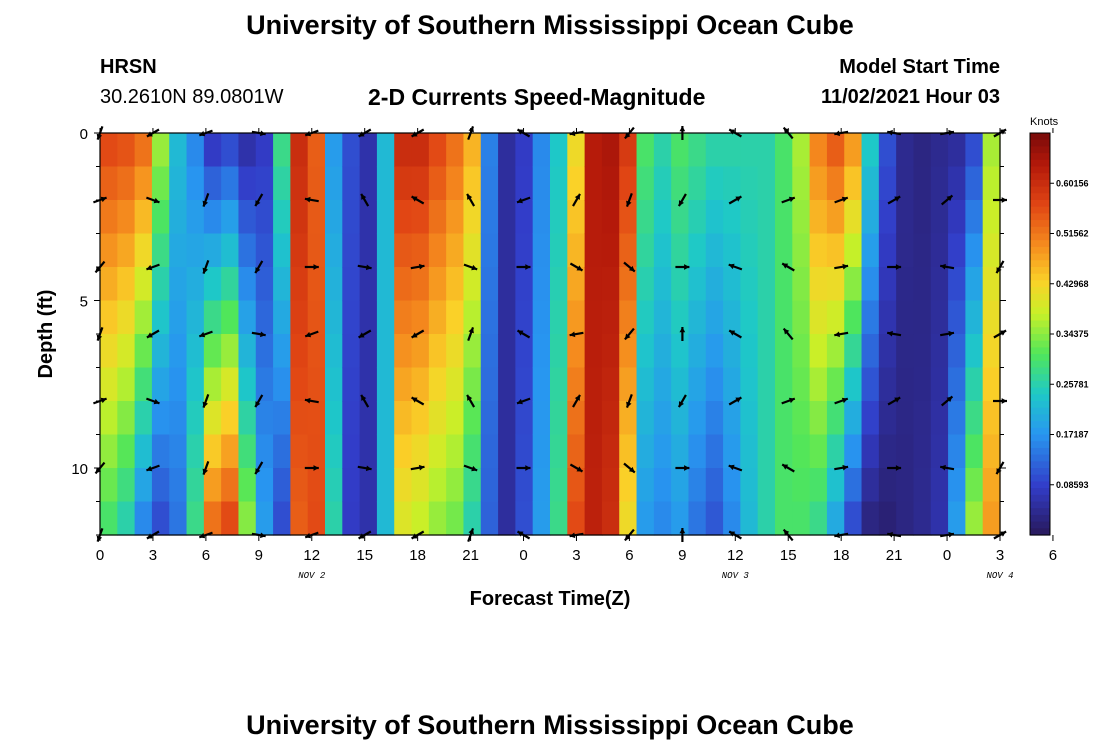 The image size is (1100, 750). What do you see at coordinates (788, 555) in the screenshot?
I see `x-tick-label: 15` at bounding box center [788, 555].